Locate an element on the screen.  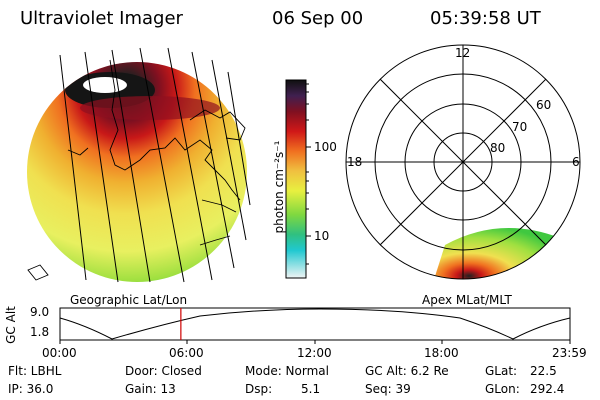
mlt-label-12: 12 is located at coordinates (463, 53).